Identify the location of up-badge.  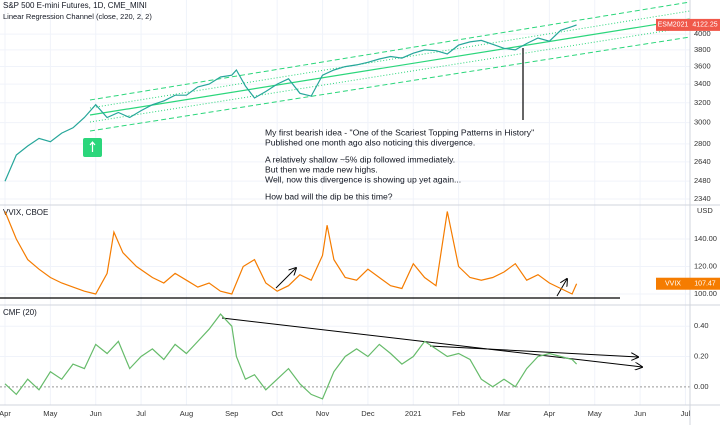
(92, 147).